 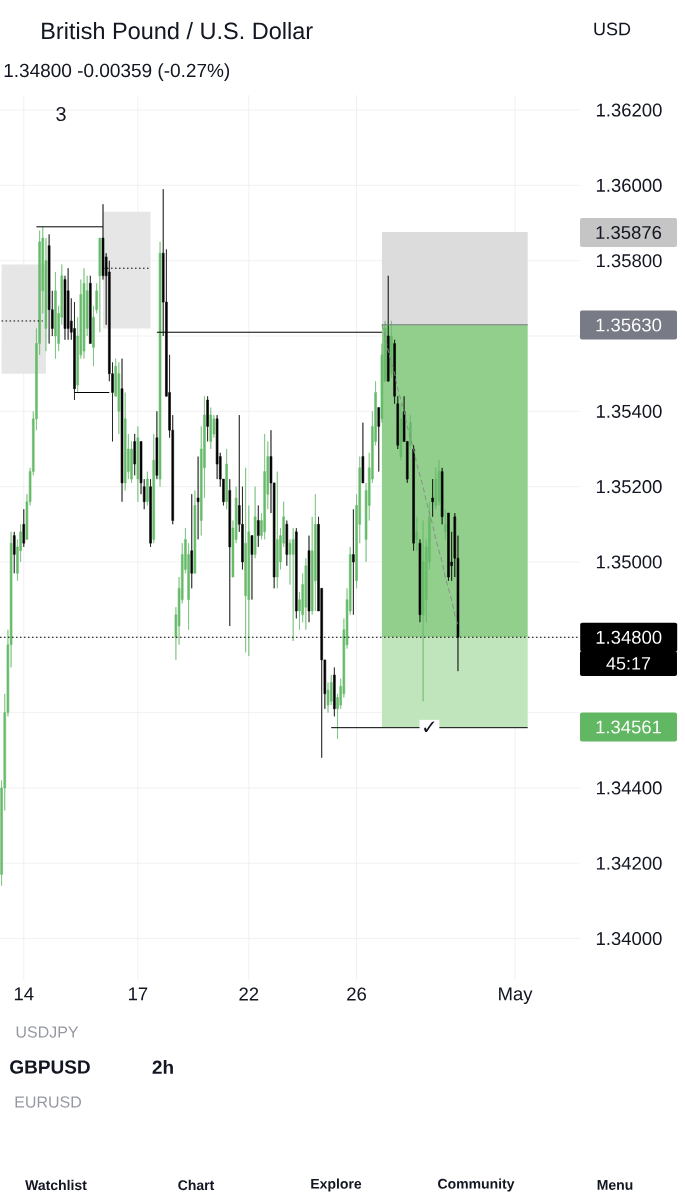 I want to click on text: USDJPY, so click(x=47, y=1032).